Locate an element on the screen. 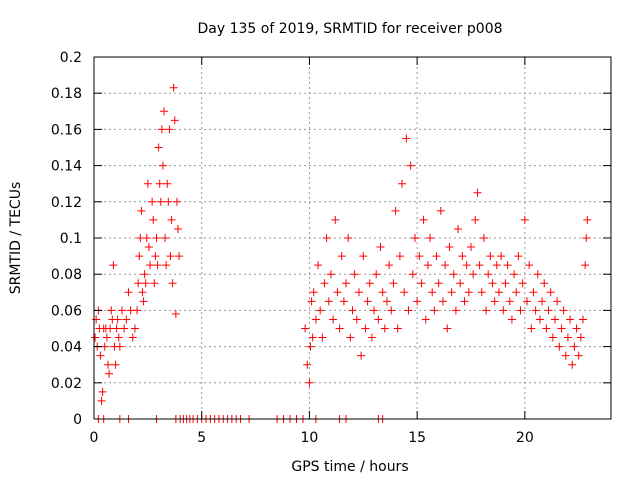  x-tick-label: 0 is located at coordinates (94, 438).